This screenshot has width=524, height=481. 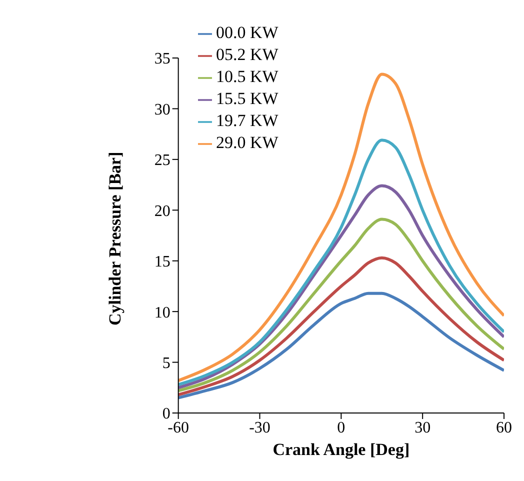 I want to click on legend-label: 10.5 KW, so click(x=247, y=76).